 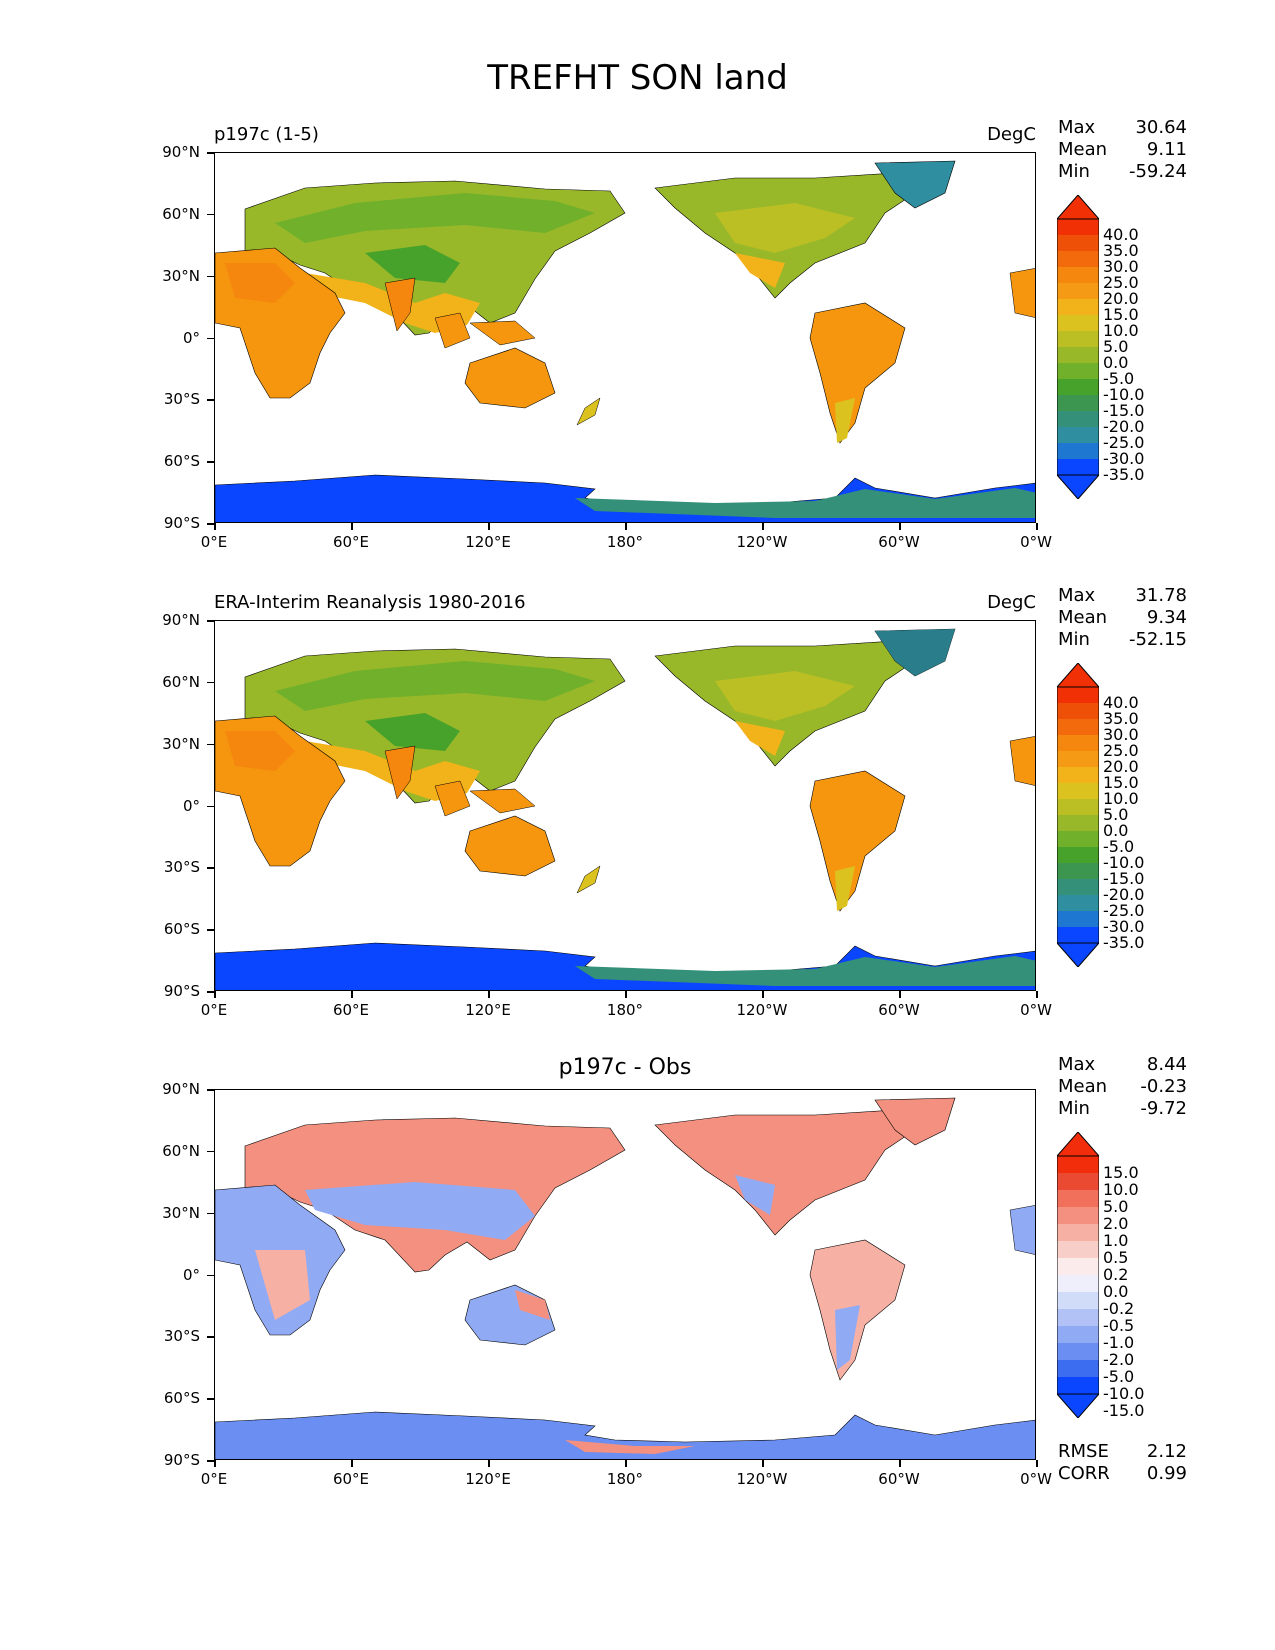 What do you see at coordinates (214, 1479) in the screenshot?
I see `x-tick-label: 0°E` at bounding box center [214, 1479].